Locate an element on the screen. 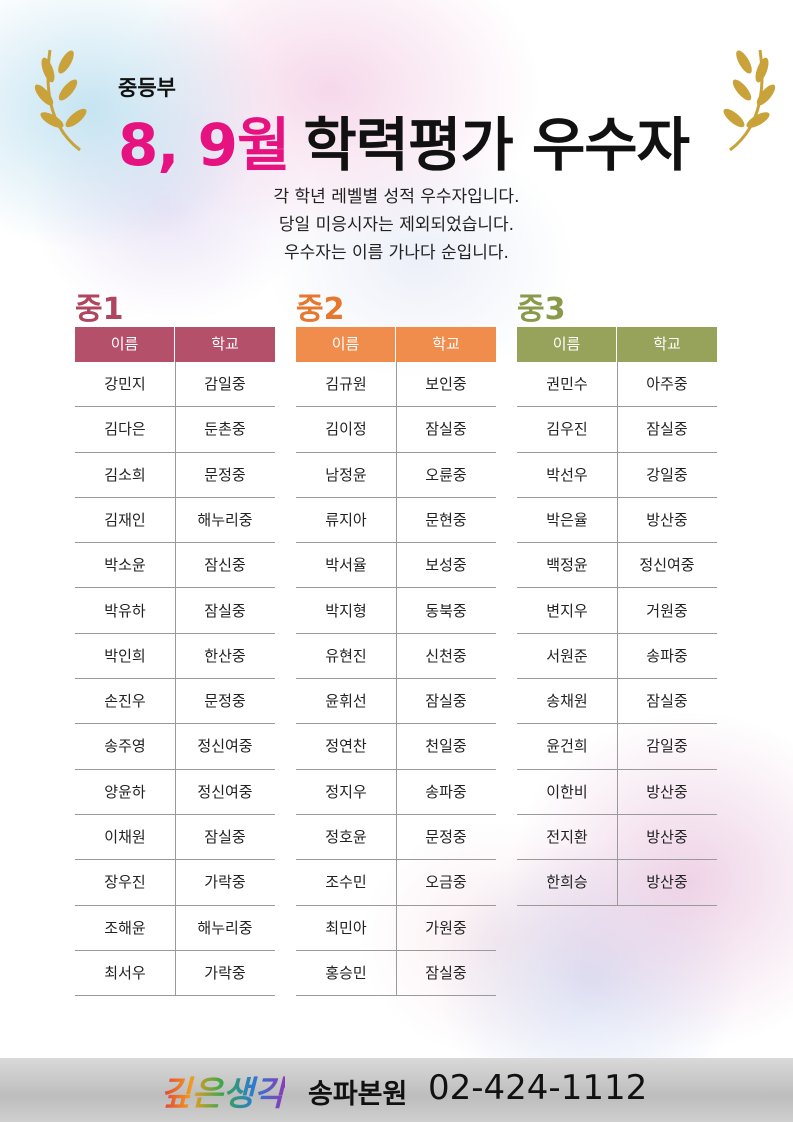  table-cell: 박선우 is located at coordinates (567, 475).